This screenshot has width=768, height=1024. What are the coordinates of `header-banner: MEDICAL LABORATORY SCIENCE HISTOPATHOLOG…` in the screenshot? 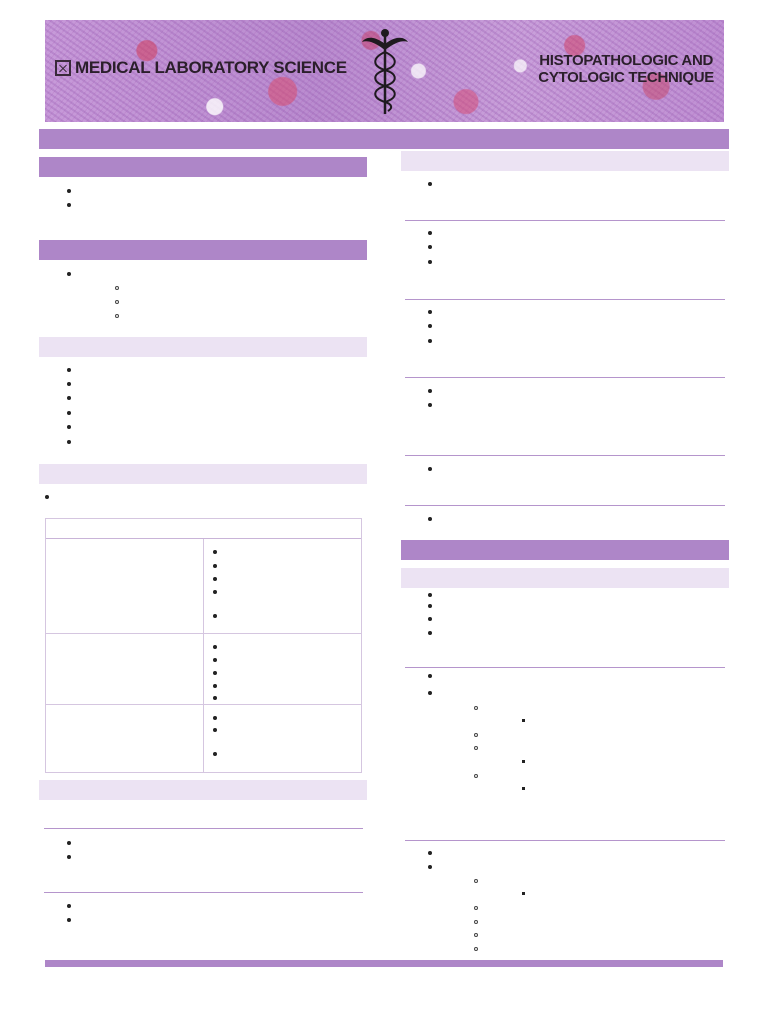 It's located at (384, 71).